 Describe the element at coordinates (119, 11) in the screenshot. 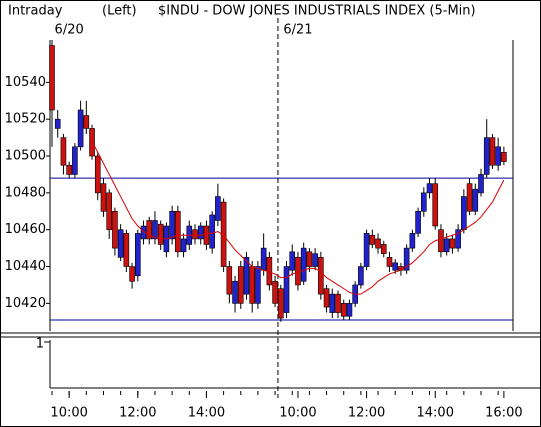

I see `header-axis: (Left)` at that location.